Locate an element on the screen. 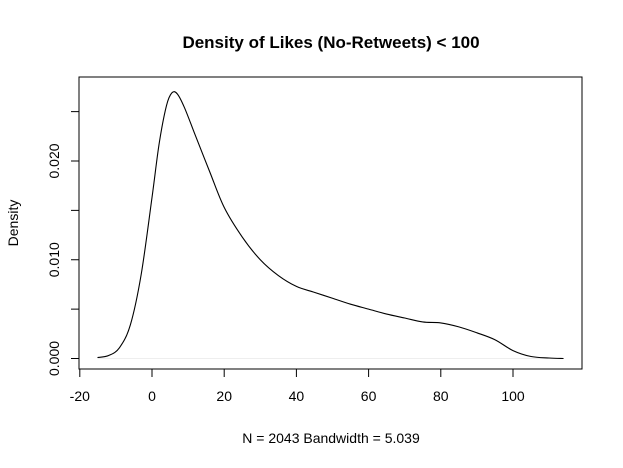 The image size is (623, 468). chart-title: Density of Likes (No-Retweets) < 100 is located at coordinates (330, 42).